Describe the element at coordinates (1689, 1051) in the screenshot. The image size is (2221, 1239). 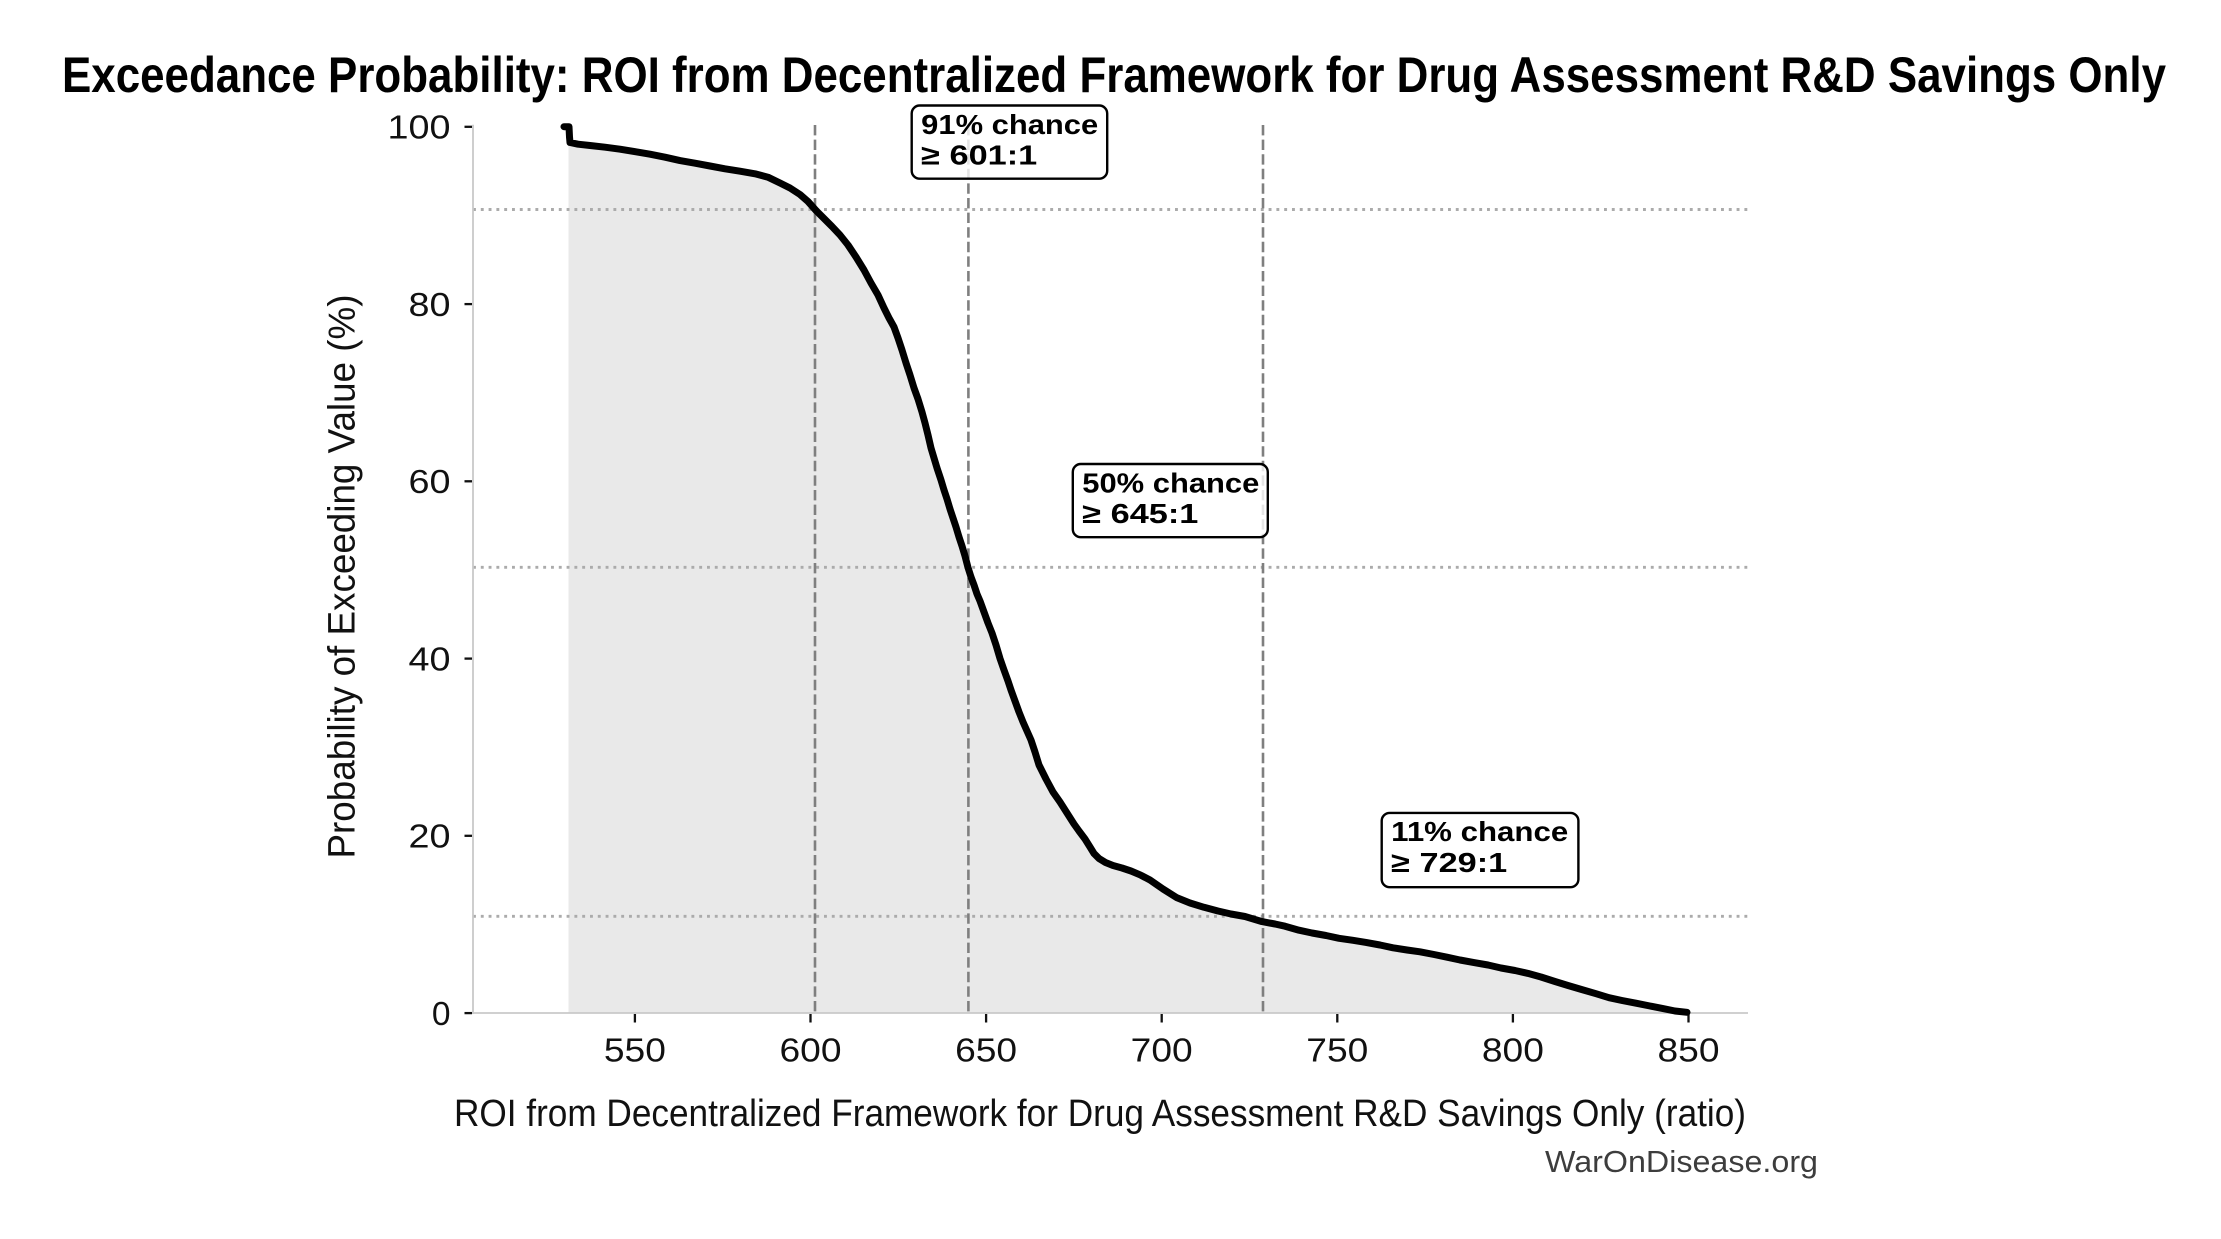
I see `svg-text: 850` at that location.